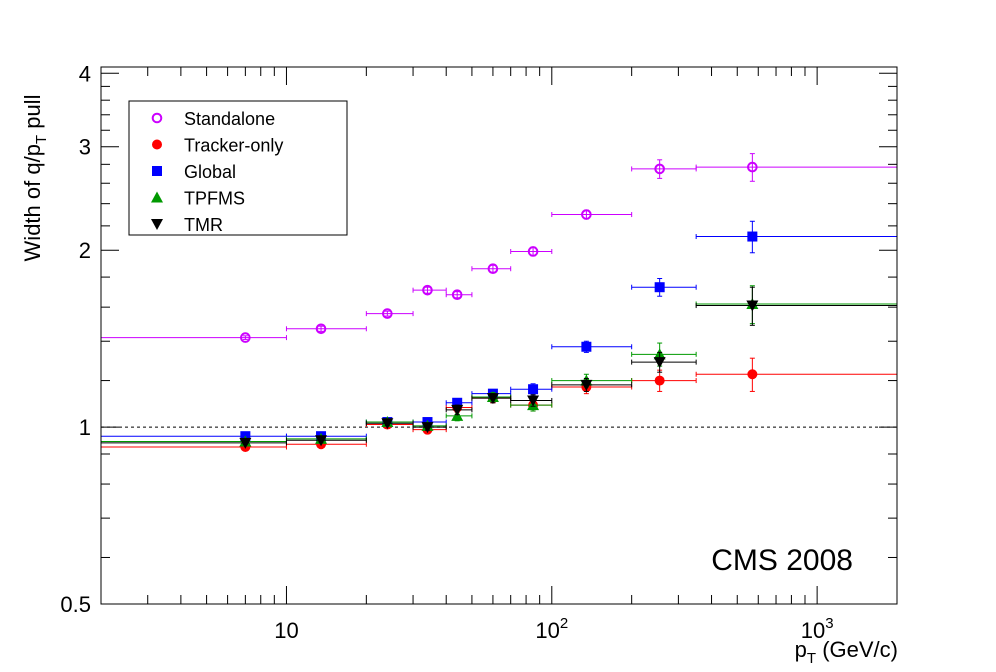 The width and height of the screenshot is (996, 672). I want to click on y-tick-label: 2, so click(85, 250).